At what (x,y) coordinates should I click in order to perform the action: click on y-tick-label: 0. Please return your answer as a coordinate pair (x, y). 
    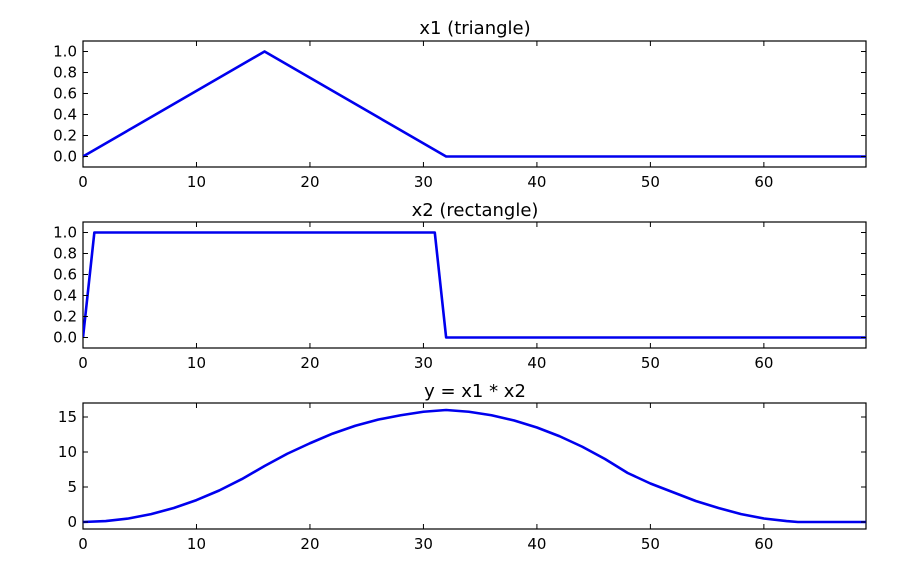
    Looking at the image, I should click on (72, 522).